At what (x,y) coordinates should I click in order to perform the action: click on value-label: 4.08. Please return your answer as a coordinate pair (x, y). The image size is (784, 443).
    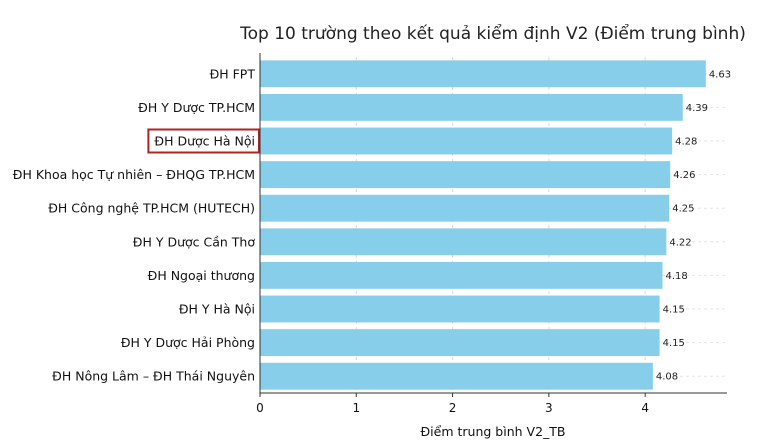
    Looking at the image, I should click on (667, 377).